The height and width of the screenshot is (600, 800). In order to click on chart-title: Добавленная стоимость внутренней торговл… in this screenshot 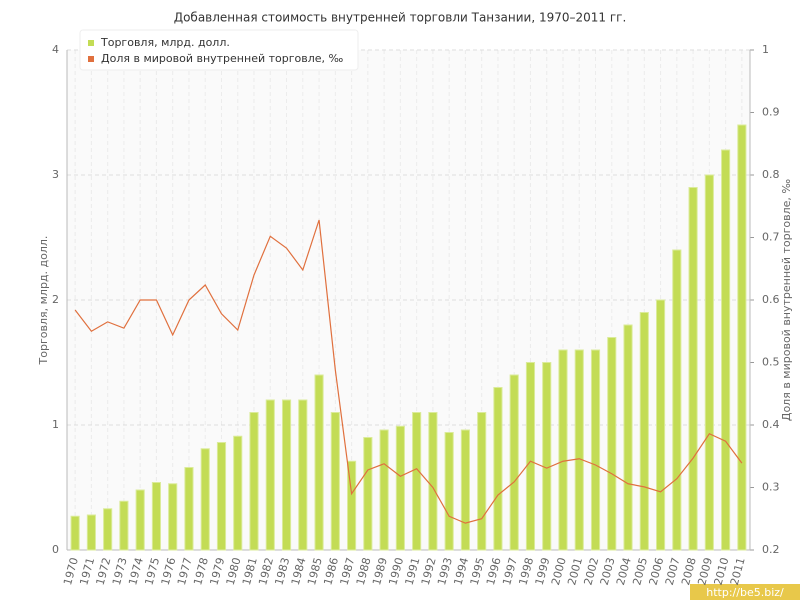, I will do `click(400, 18)`.